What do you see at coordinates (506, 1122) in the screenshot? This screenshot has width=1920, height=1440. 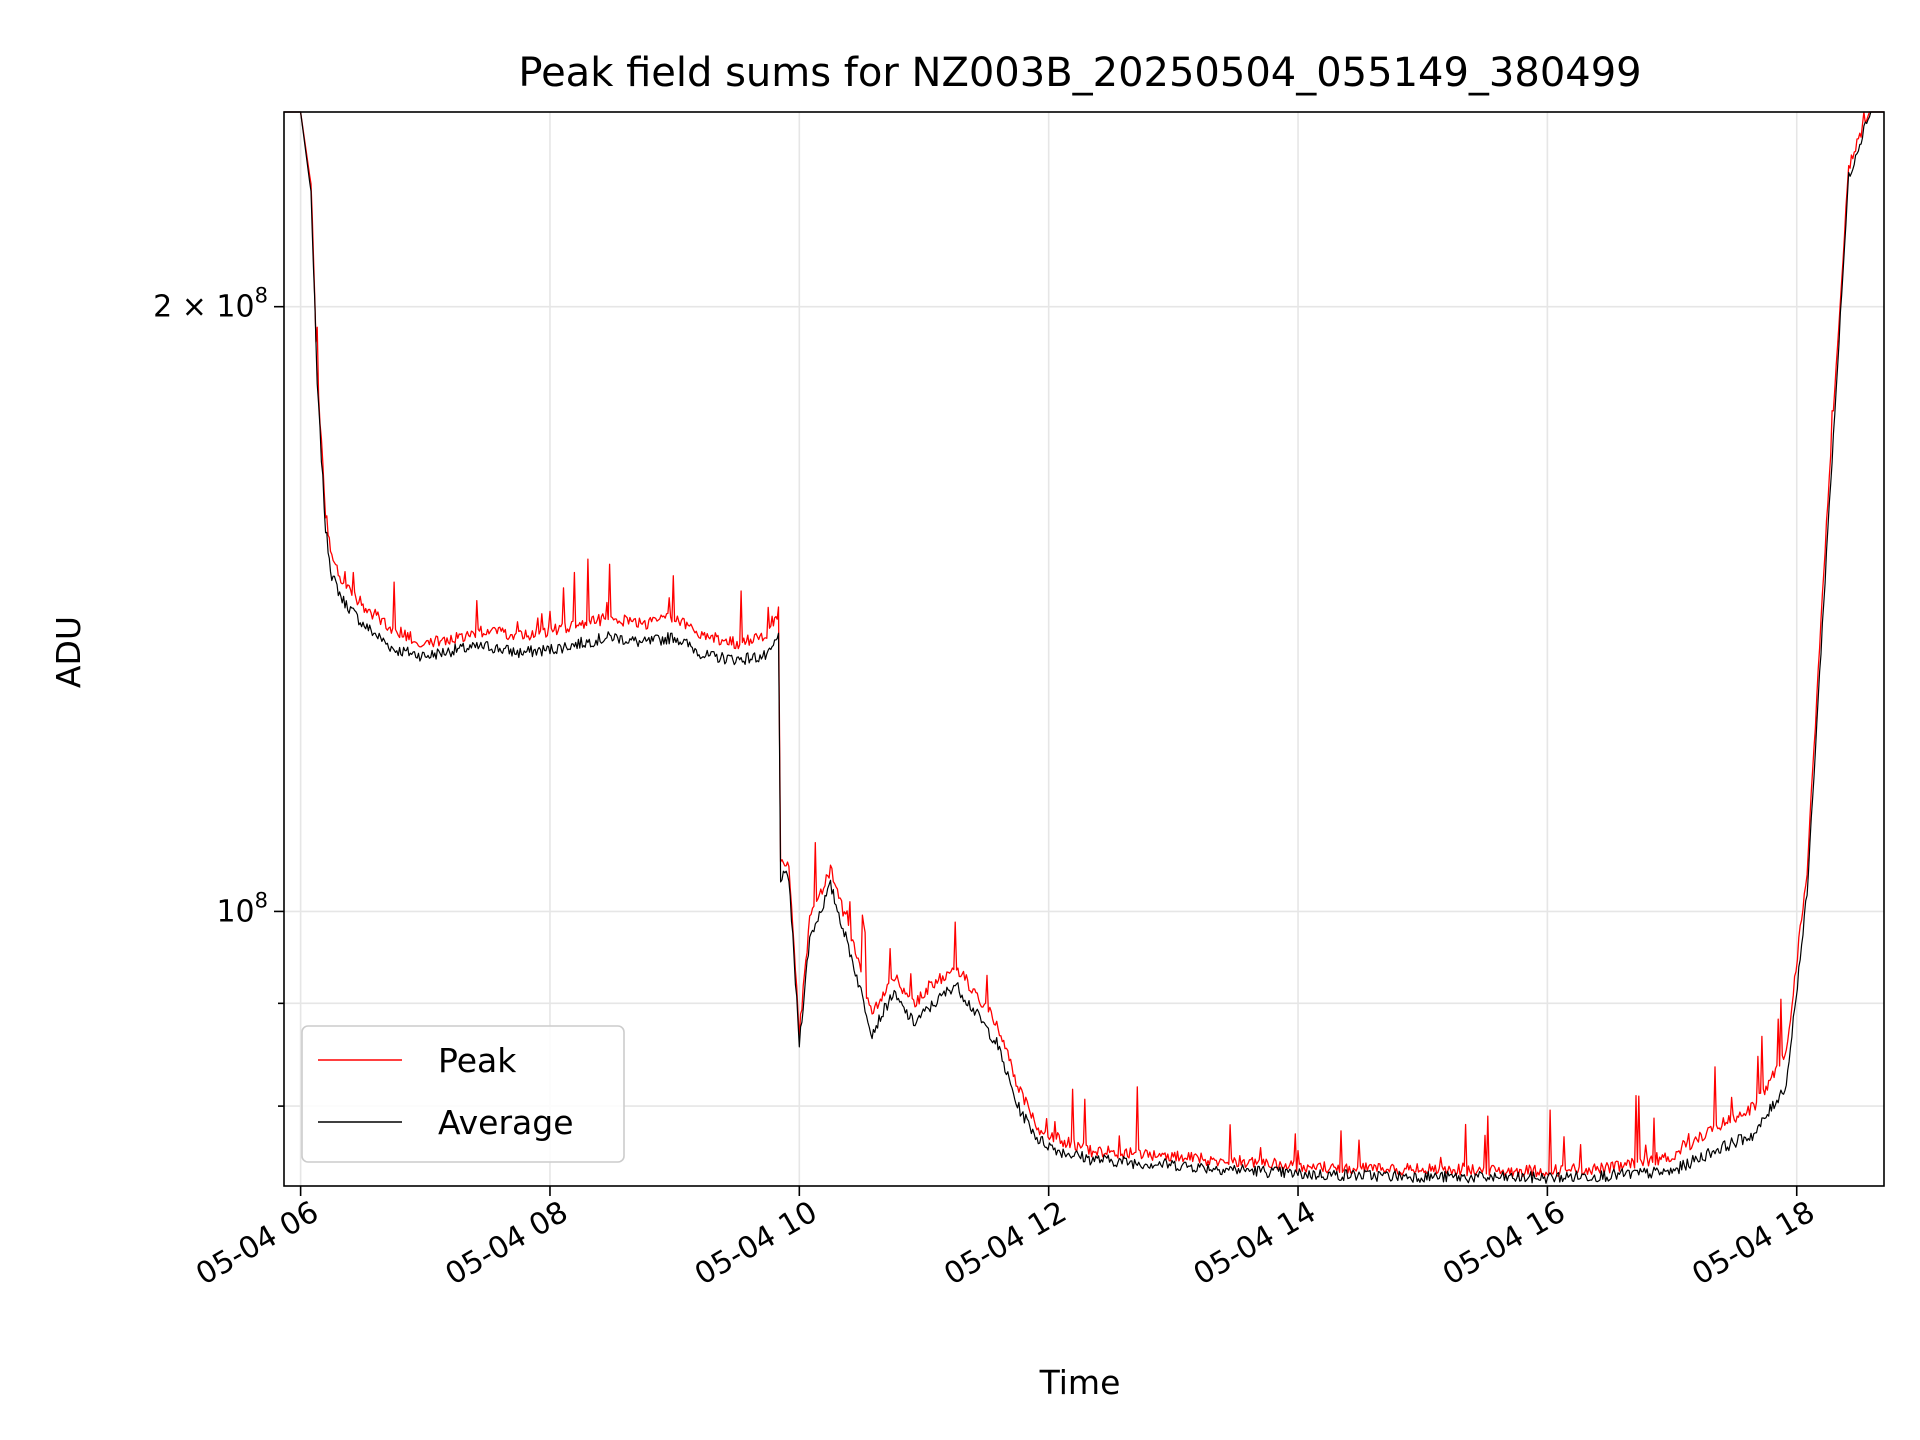 I see `legend-label-average: Average` at bounding box center [506, 1122].